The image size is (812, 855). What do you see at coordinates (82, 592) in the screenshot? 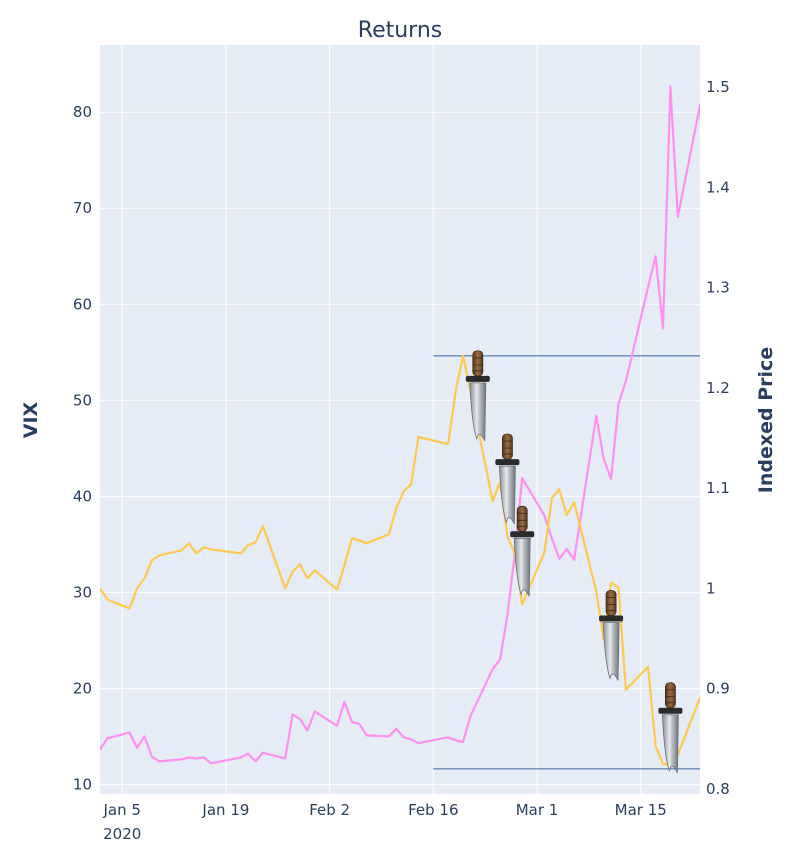
I see `y-left-tick-label: 30` at bounding box center [82, 592].